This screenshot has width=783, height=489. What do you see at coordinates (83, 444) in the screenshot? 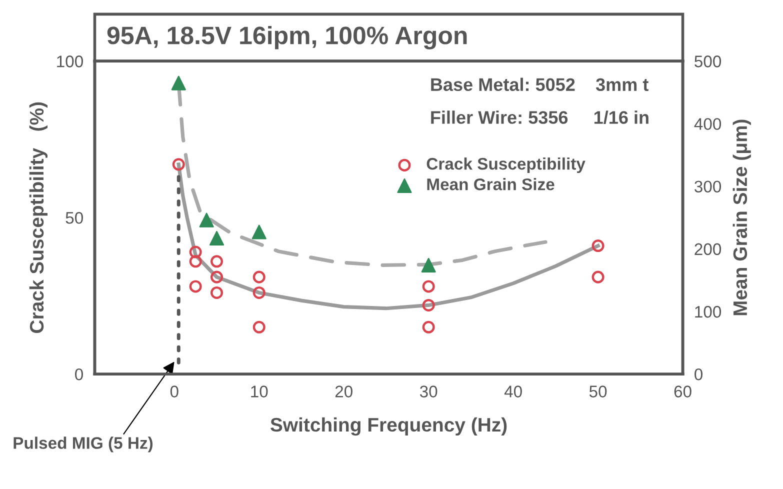
I see `annotation: Pulsed MIG (5 Hz)` at bounding box center [83, 444].